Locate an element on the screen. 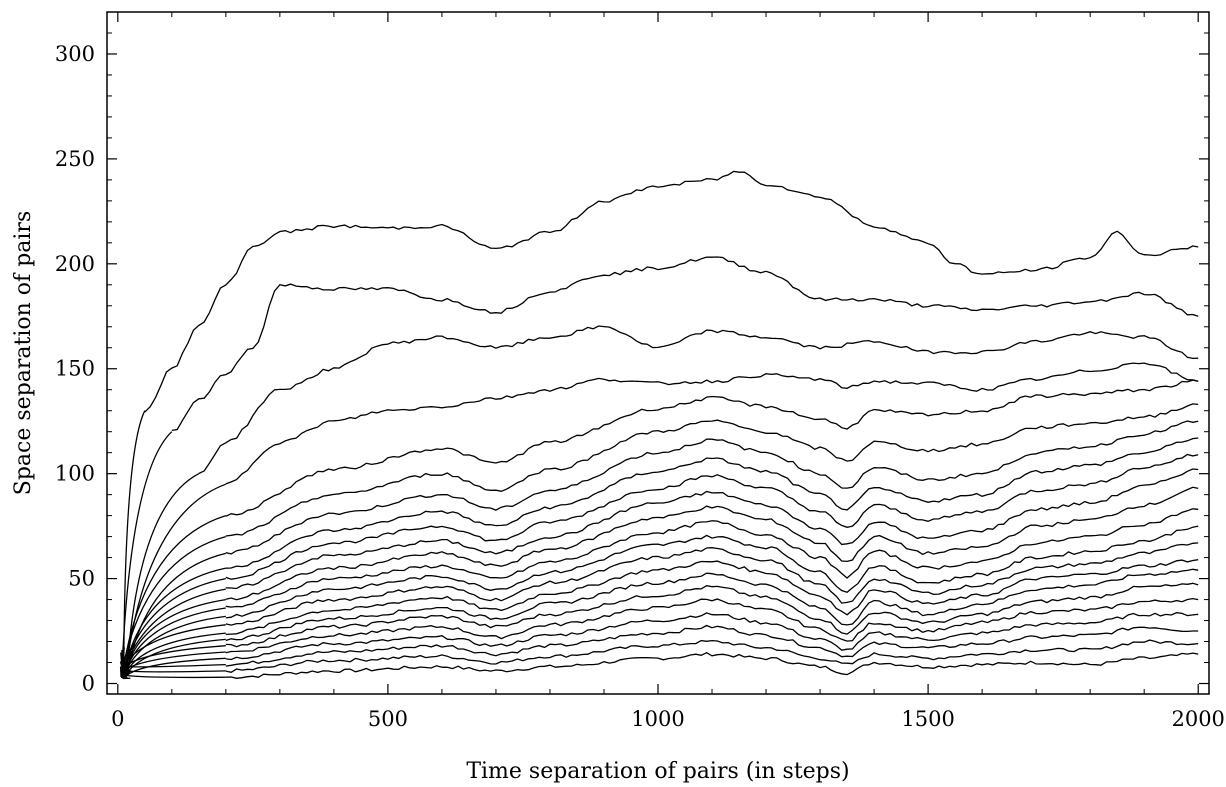 The width and height of the screenshot is (1226, 787). x-tick-label-2000: 2000 is located at coordinates (1197, 719).